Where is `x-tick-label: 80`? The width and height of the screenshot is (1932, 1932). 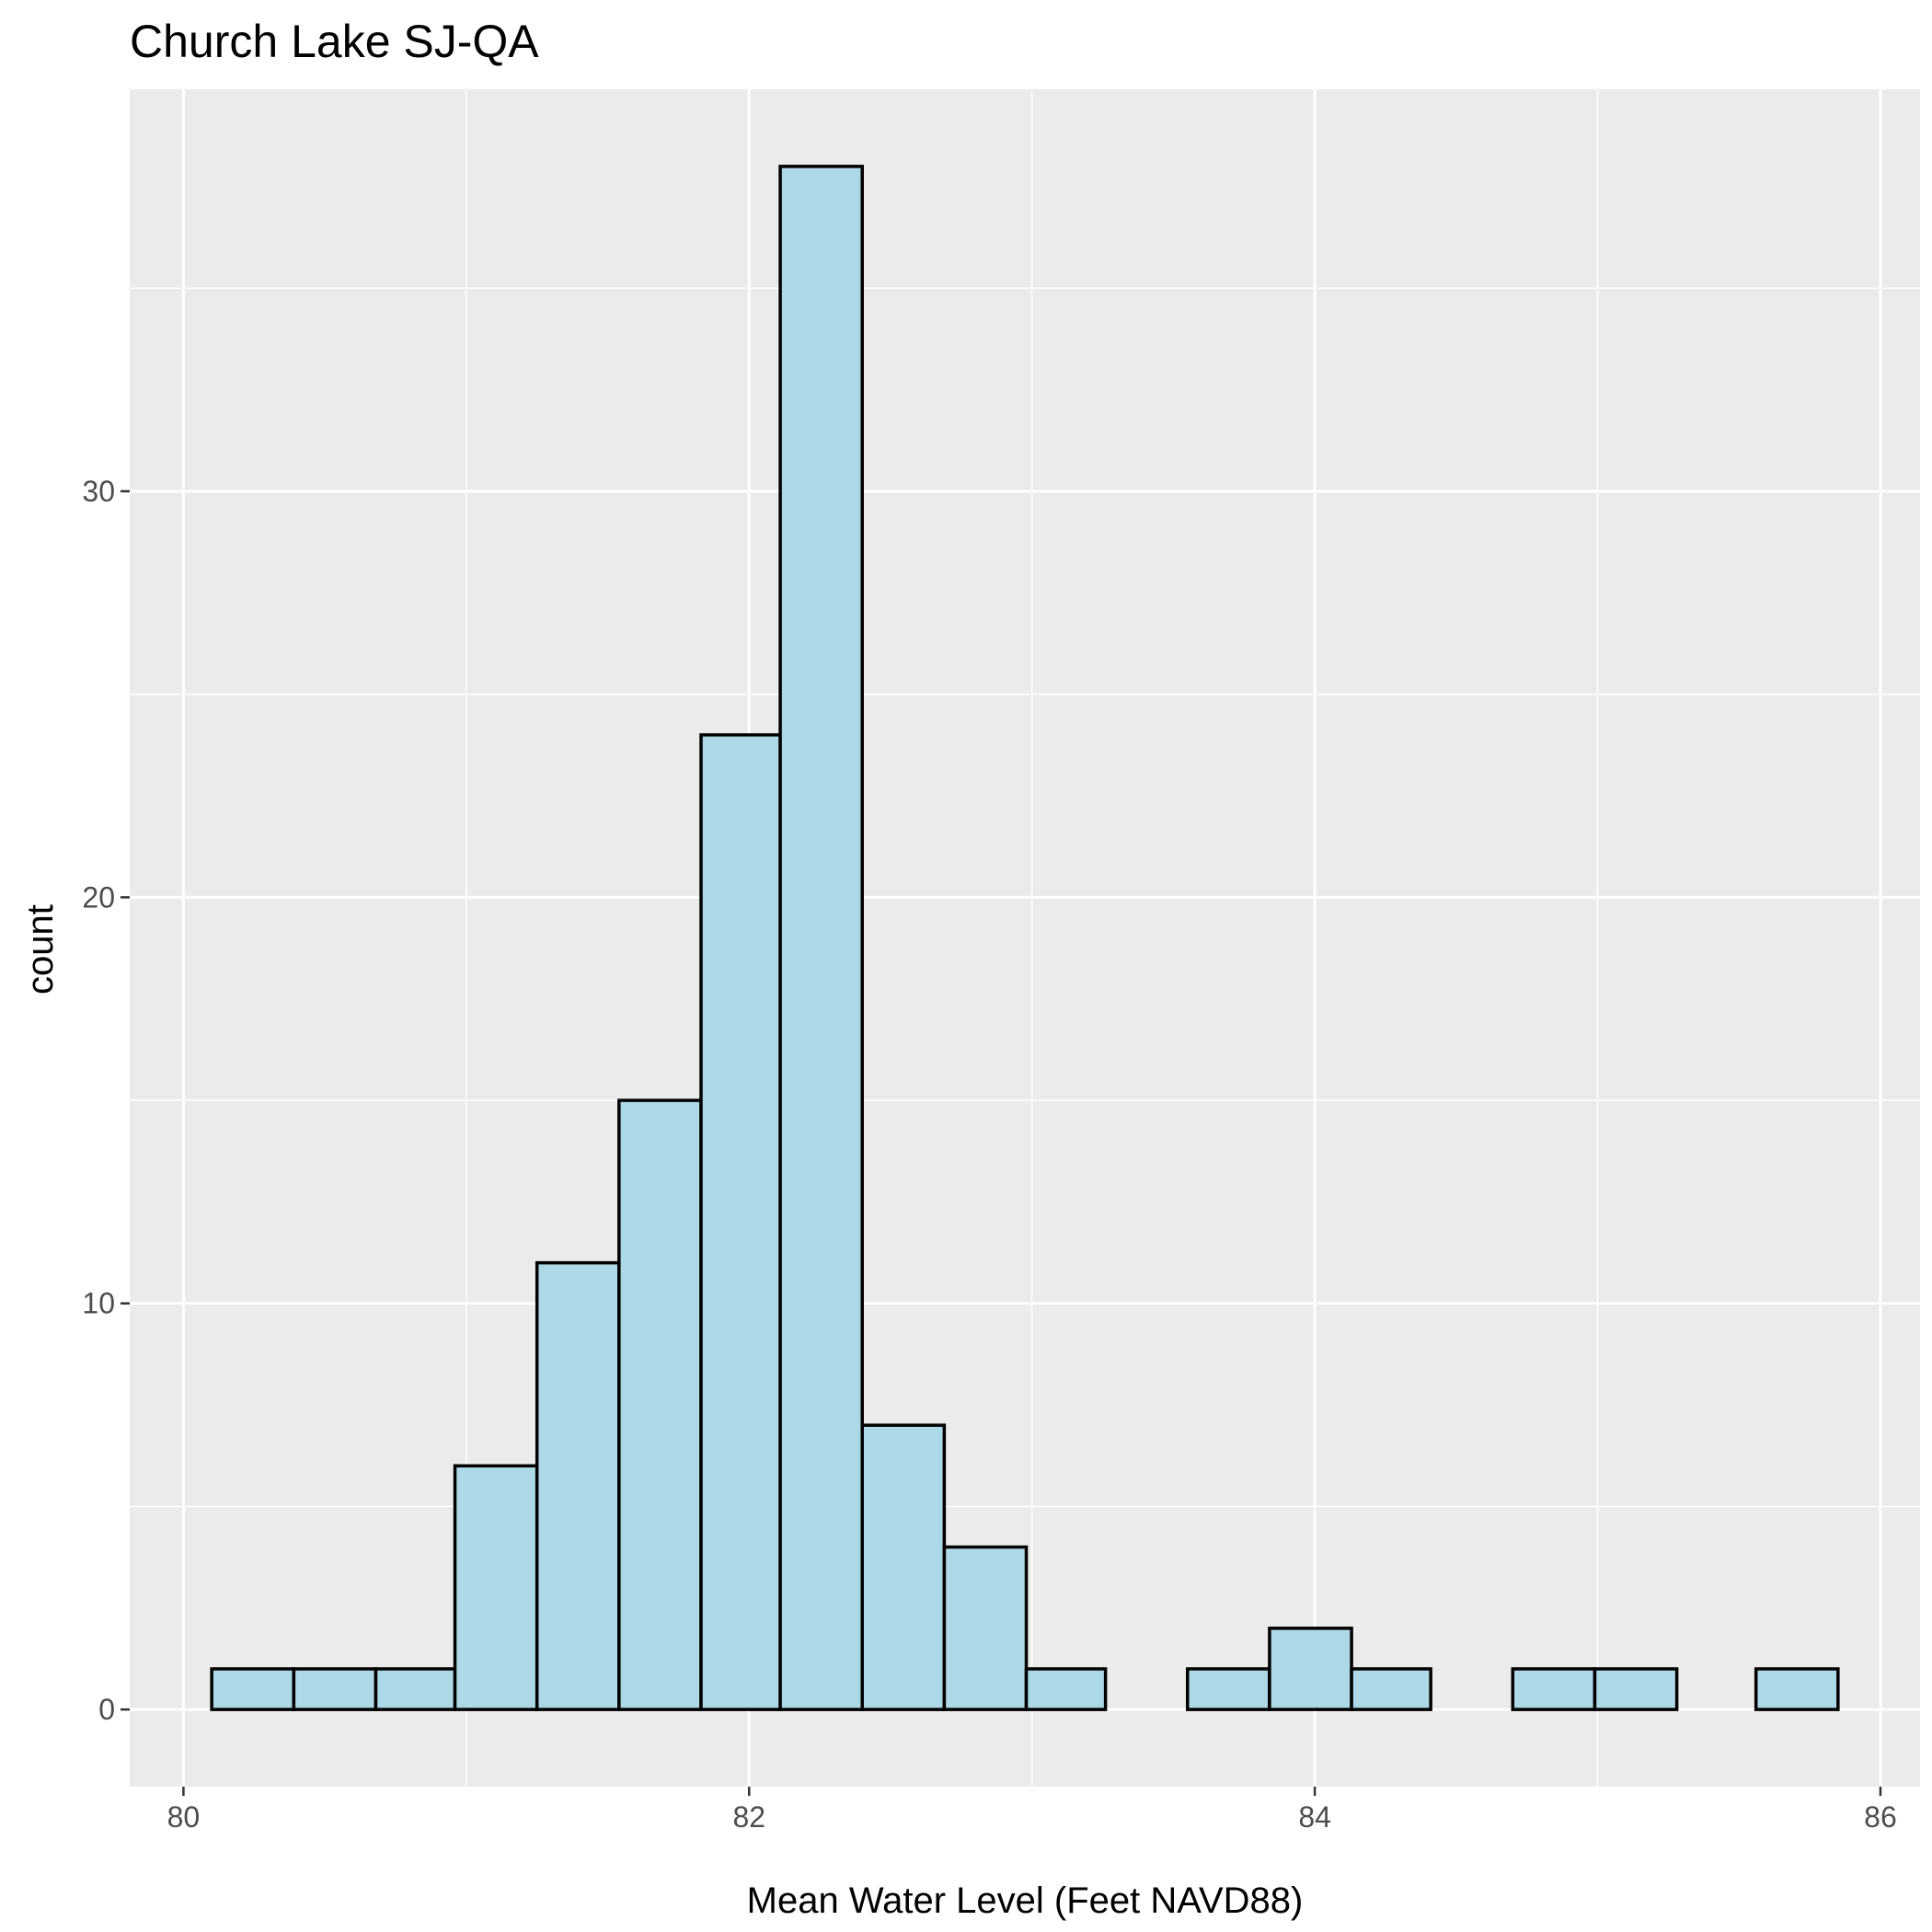 x-tick-label: 80 is located at coordinates (184, 1817).